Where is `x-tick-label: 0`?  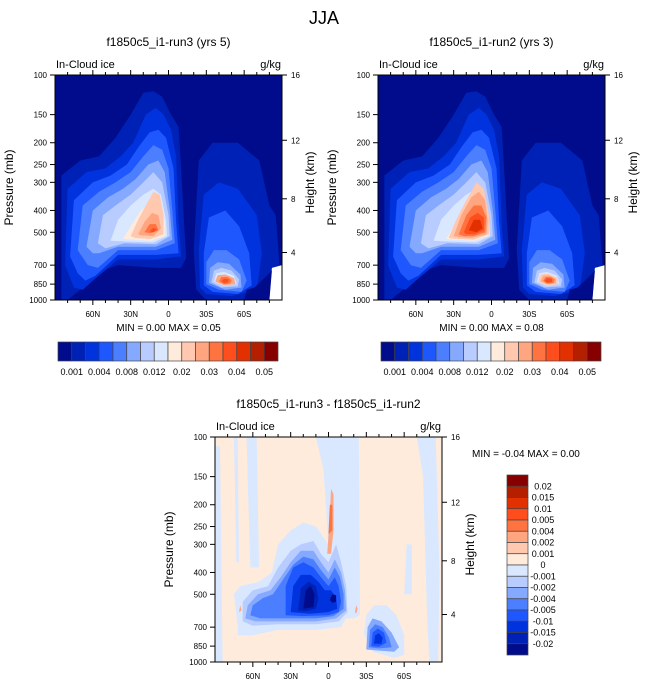
x-tick-label: 0 is located at coordinates (168, 314).